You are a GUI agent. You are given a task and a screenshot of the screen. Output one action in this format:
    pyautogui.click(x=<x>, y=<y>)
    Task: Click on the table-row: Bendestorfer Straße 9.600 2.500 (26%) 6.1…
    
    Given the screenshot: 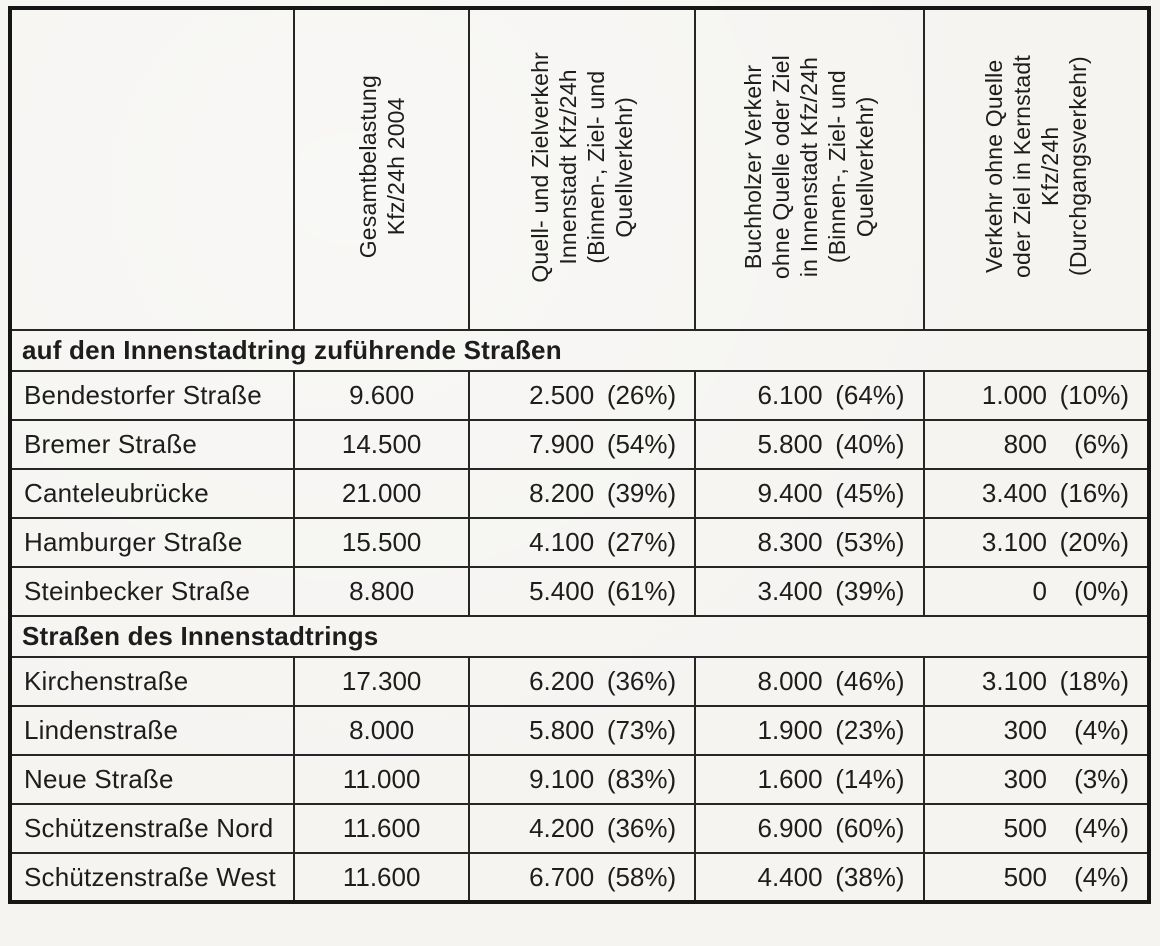 What is the action you would take?
    pyautogui.click(x=579, y=395)
    